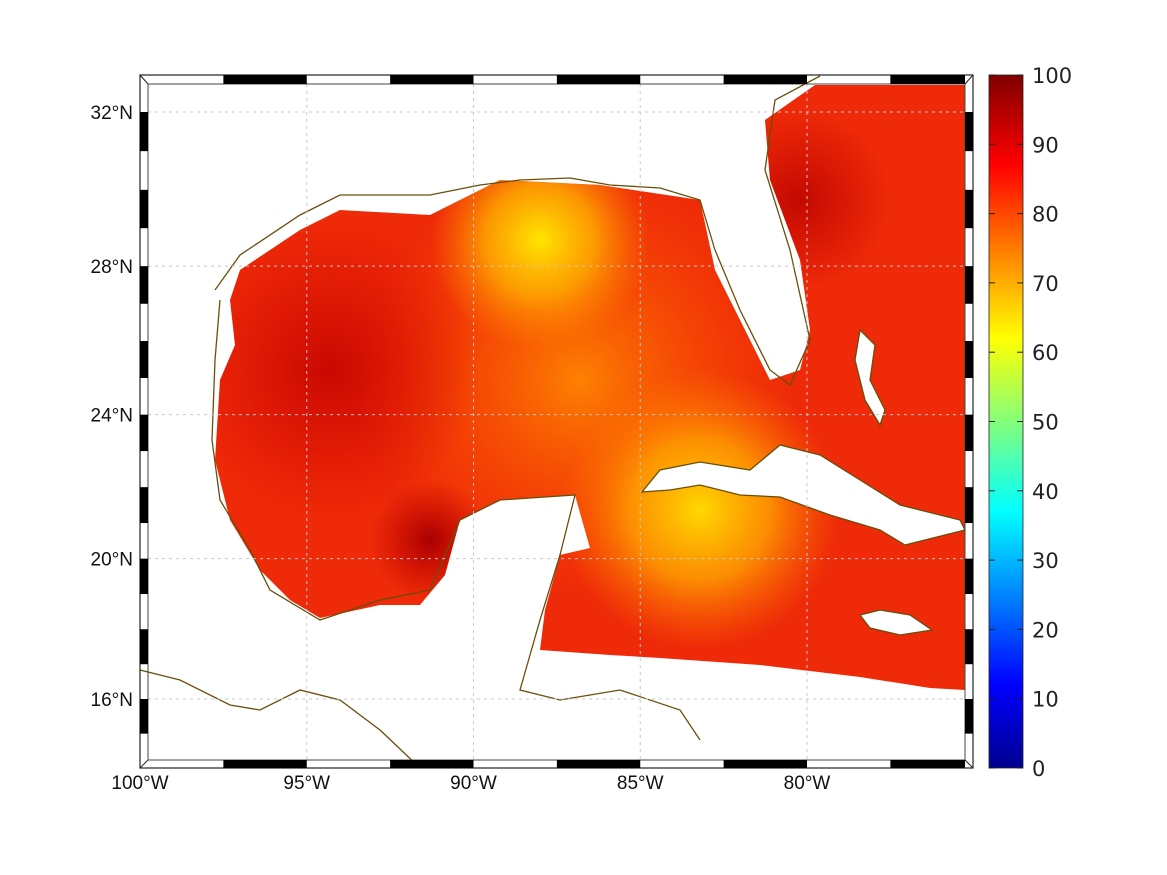 The width and height of the screenshot is (1167, 875). What do you see at coordinates (1045, 145) in the screenshot?
I see `colorbar-tick-label: 90` at bounding box center [1045, 145].